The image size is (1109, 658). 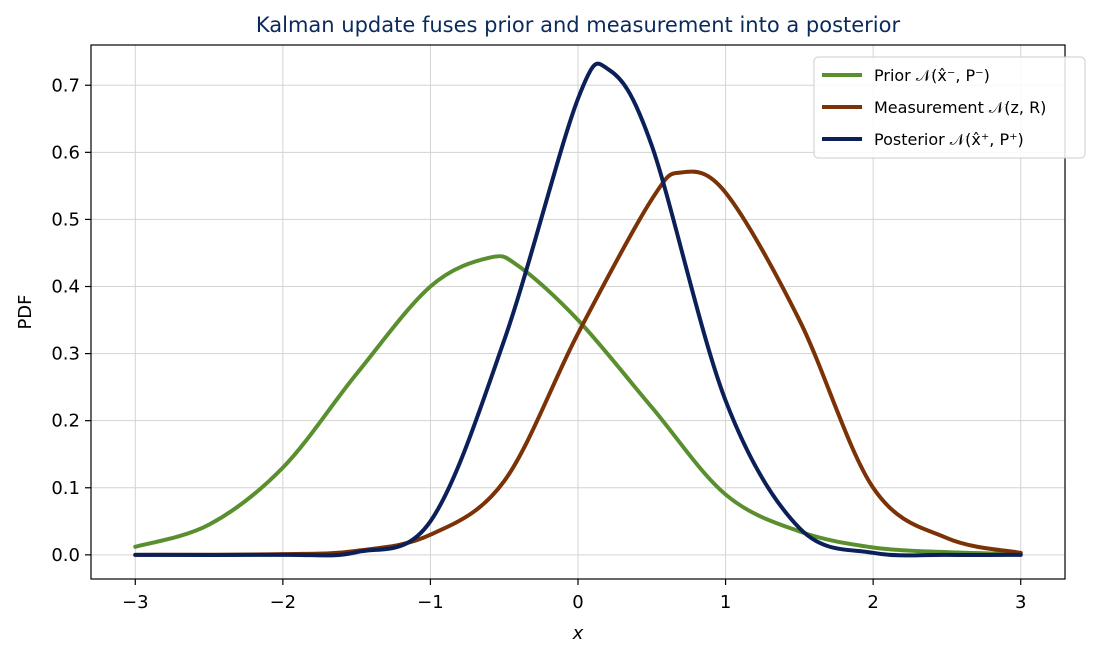 I want to click on y-axis-label: PDF, so click(x=25, y=311).